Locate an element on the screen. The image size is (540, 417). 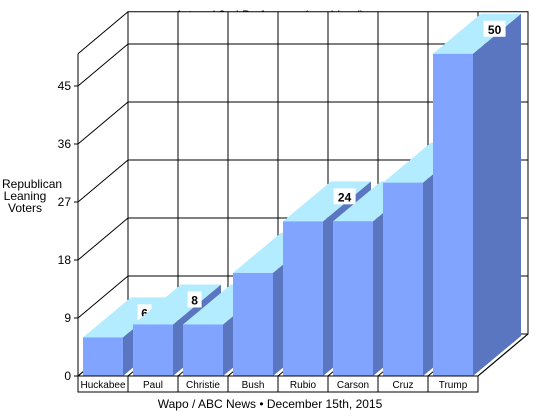
data-label: 8 is located at coordinates (194, 300).